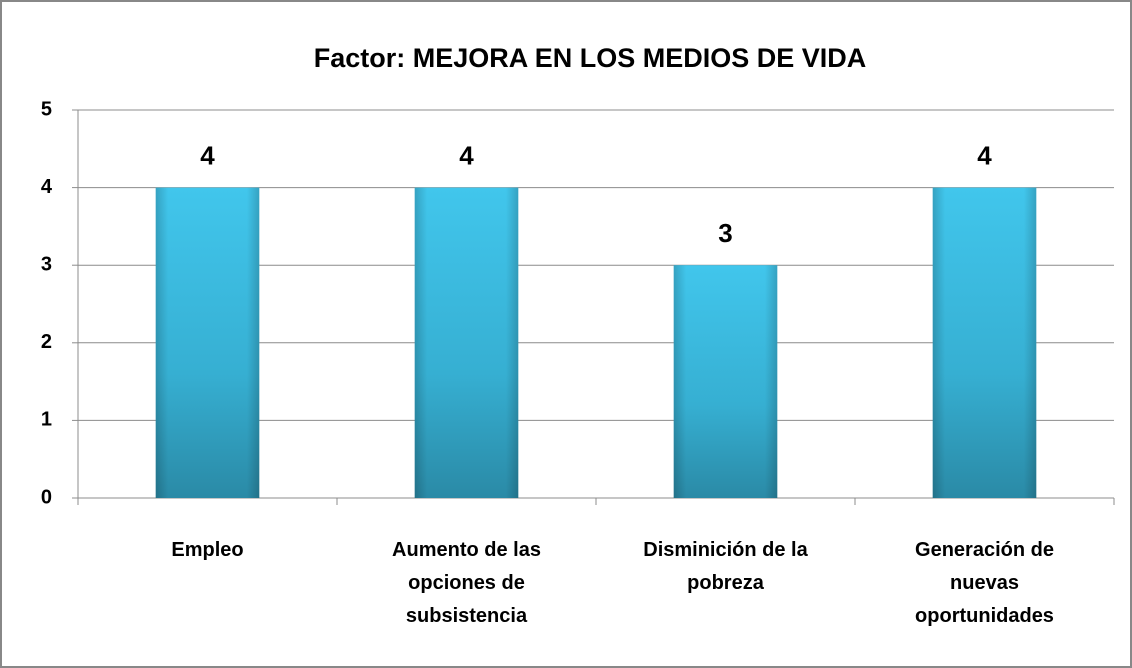 The image size is (1132, 668). What do you see at coordinates (46, 420) in the screenshot?
I see `y-tick-label: 1` at bounding box center [46, 420].